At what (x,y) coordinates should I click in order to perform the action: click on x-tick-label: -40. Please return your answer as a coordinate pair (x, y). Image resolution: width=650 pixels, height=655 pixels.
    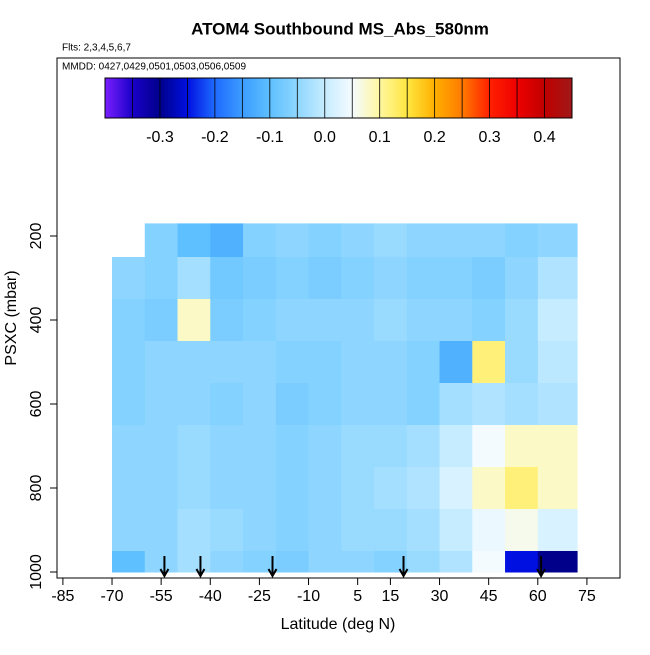
    Looking at the image, I should click on (210, 596).